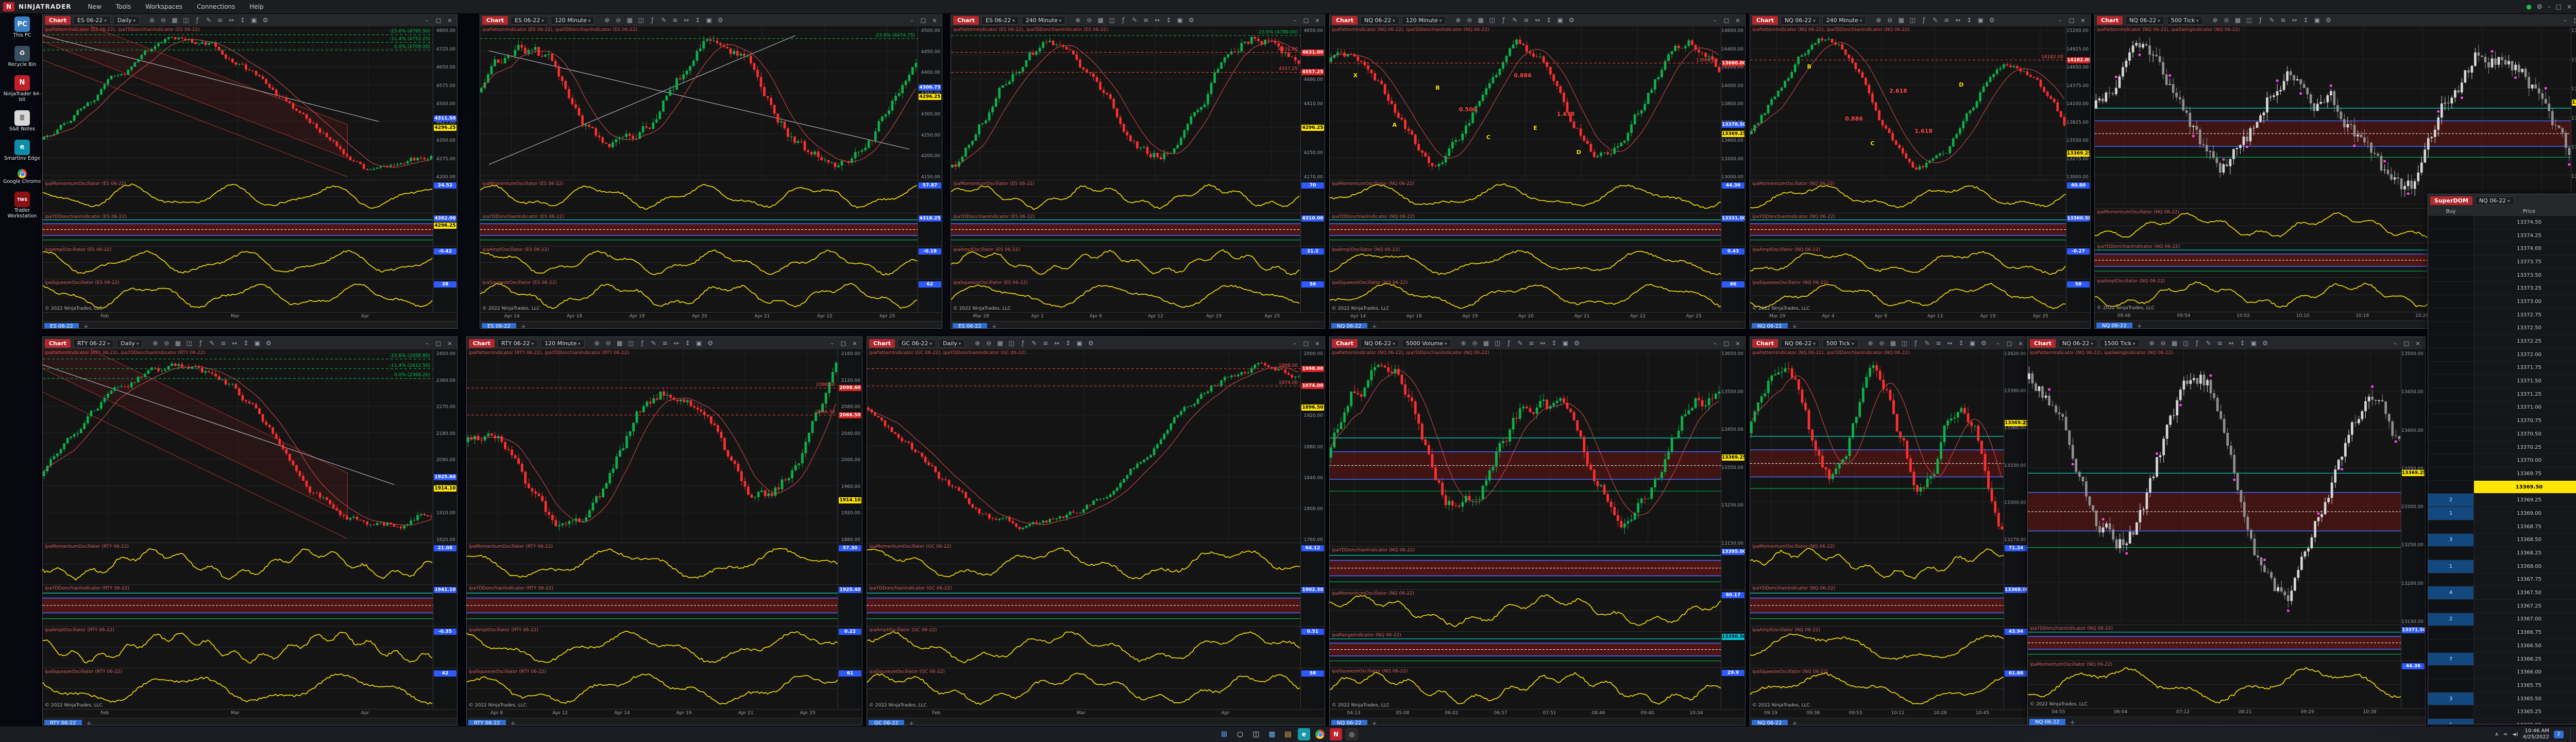 This screenshot has height=742, width=2576. Describe the element at coordinates (2226, 712) in the screenshot. I see `time-axis: 04:55 06:04 07:12 08:21 09:29 10:38` at that location.